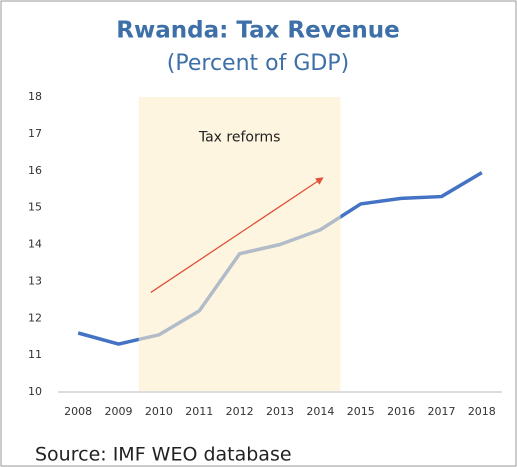 The image size is (517, 467). What do you see at coordinates (35, 391) in the screenshot?
I see `y-tick-label: 10` at bounding box center [35, 391].